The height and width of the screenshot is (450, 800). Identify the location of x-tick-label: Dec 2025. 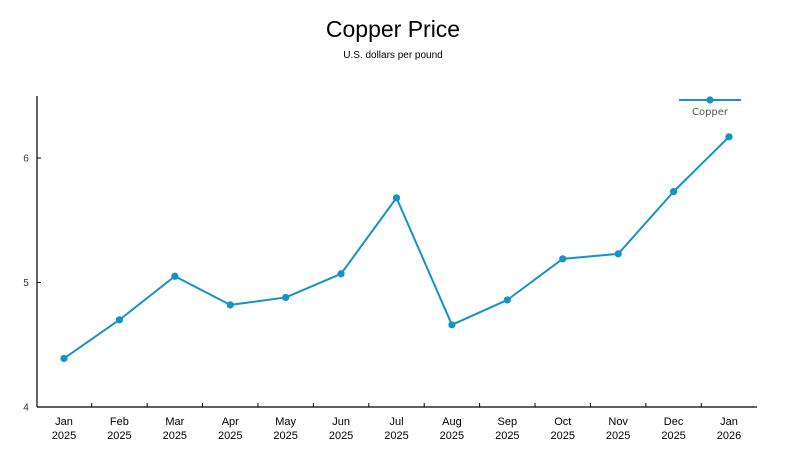
(673, 429).